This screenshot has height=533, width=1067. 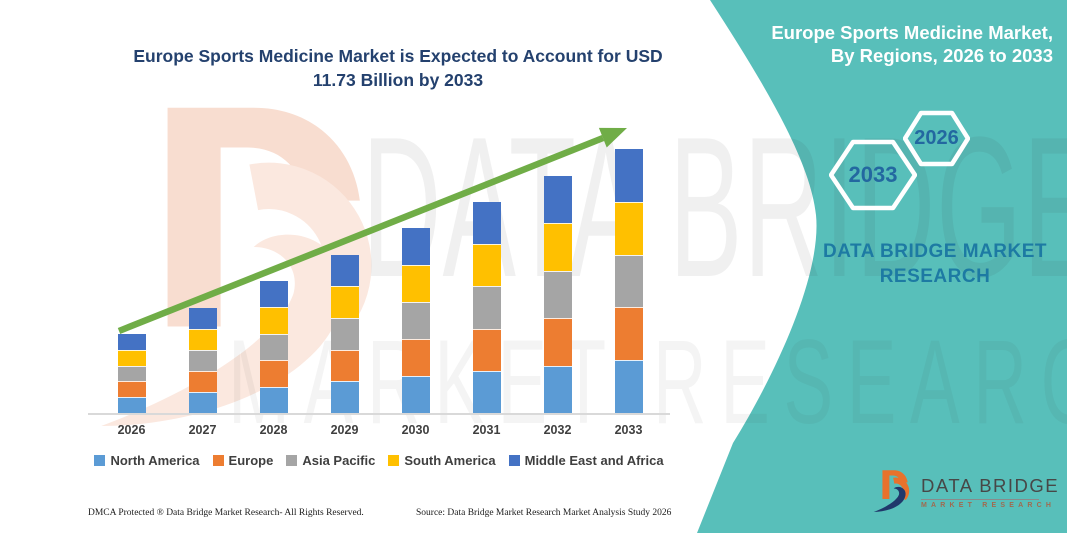 I want to click on segment-north-america-2031, so click(x=486, y=391).